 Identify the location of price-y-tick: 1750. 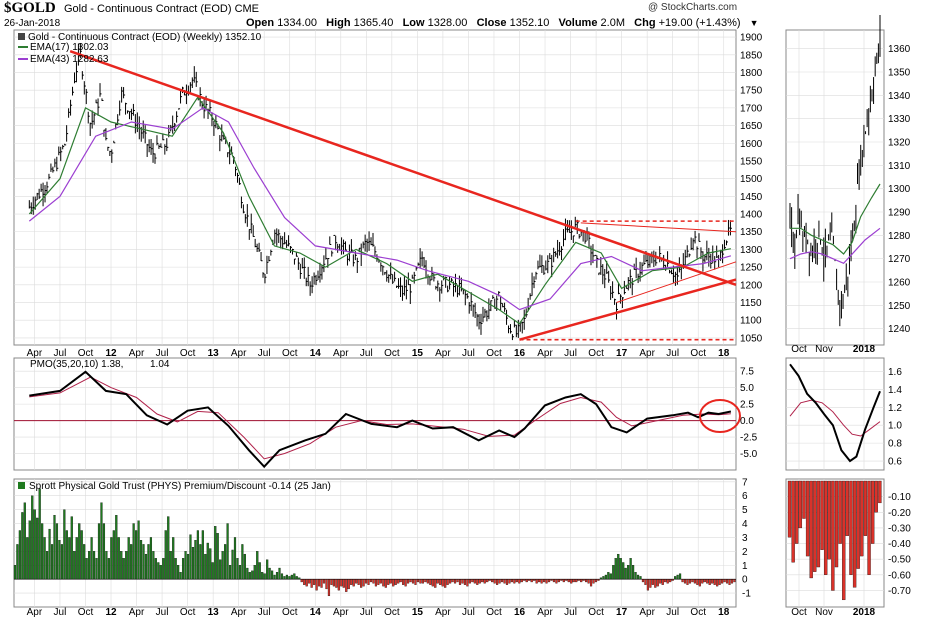
(751, 91).